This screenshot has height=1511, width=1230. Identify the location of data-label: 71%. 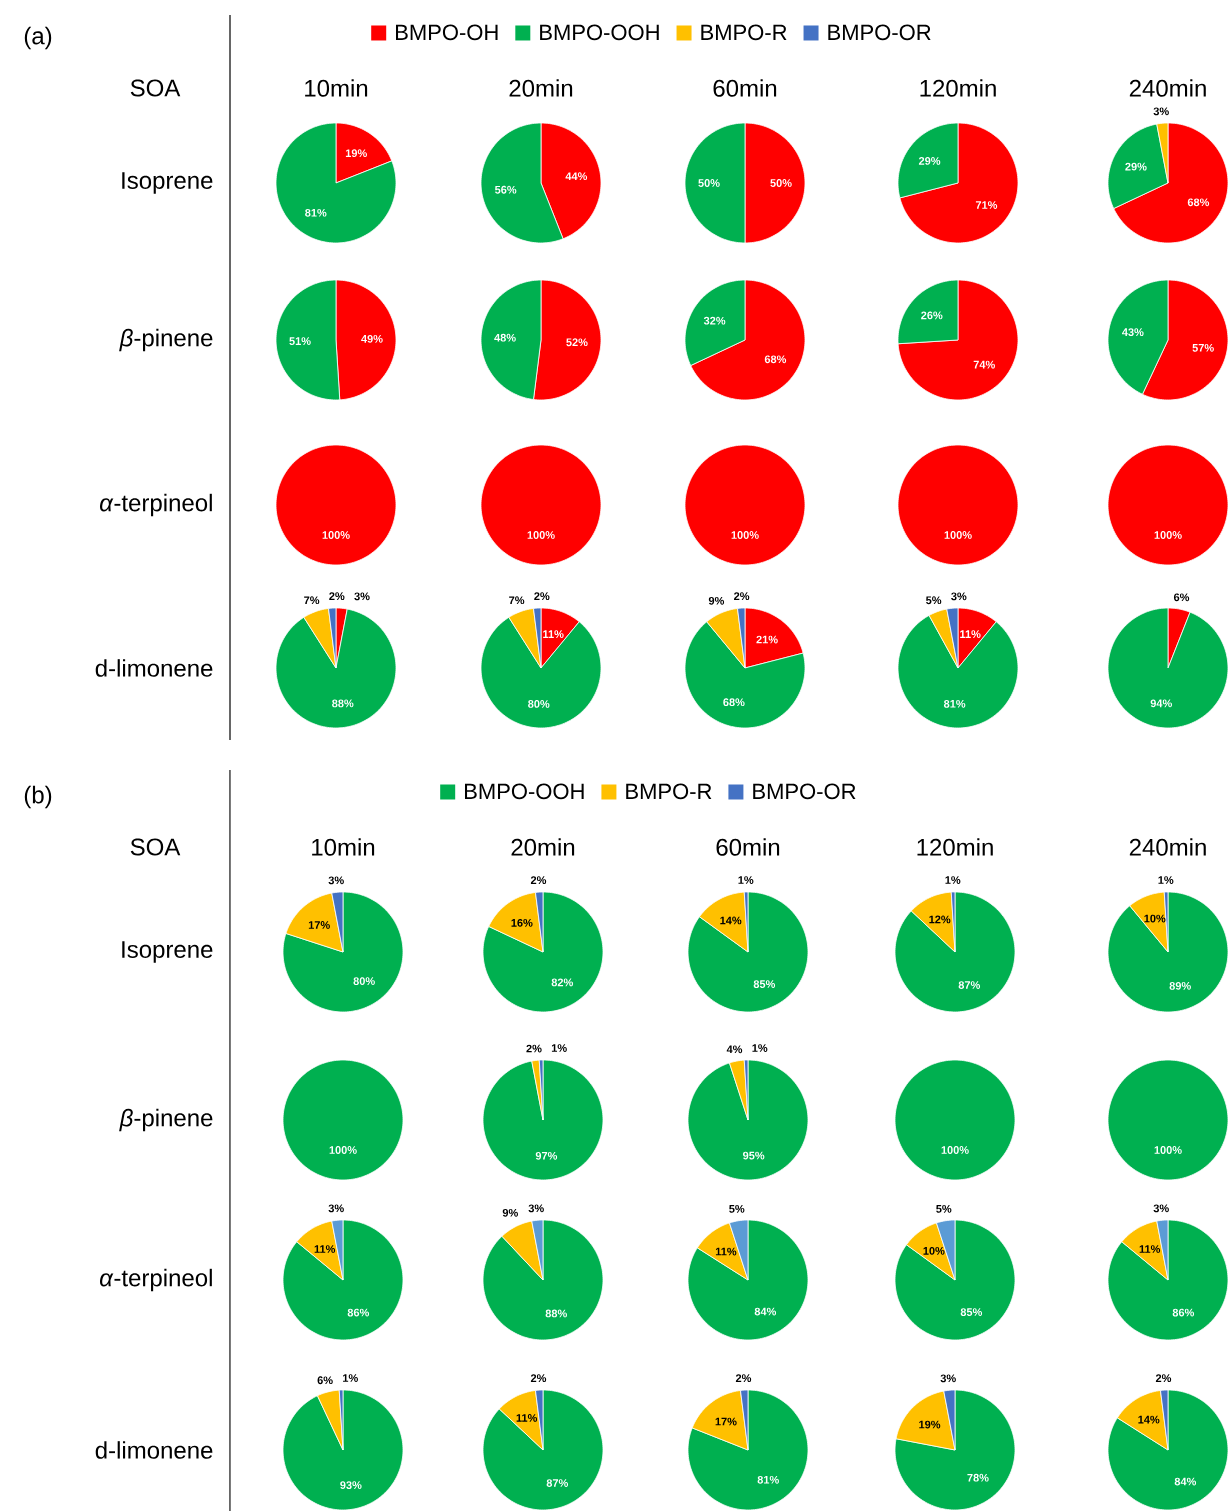
(986, 205).